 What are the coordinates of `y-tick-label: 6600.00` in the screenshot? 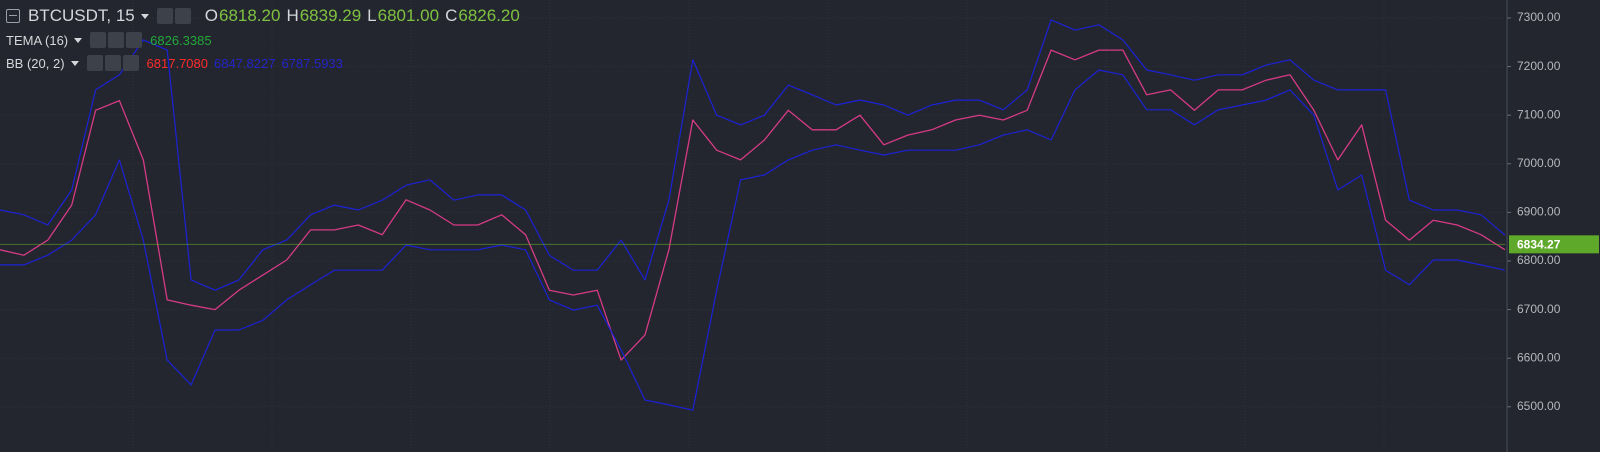 It's located at (1539, 357).